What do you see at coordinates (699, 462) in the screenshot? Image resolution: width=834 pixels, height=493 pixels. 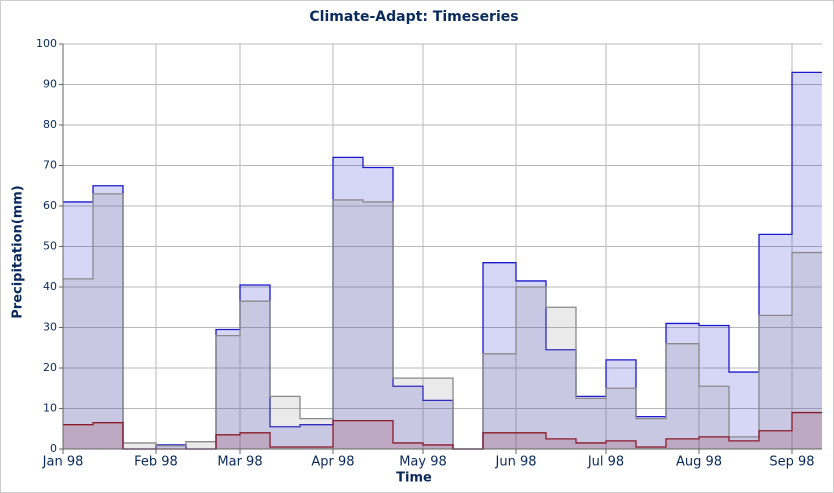 I see `x-tick-label: Aug 98` at bounding box center [699, 462].